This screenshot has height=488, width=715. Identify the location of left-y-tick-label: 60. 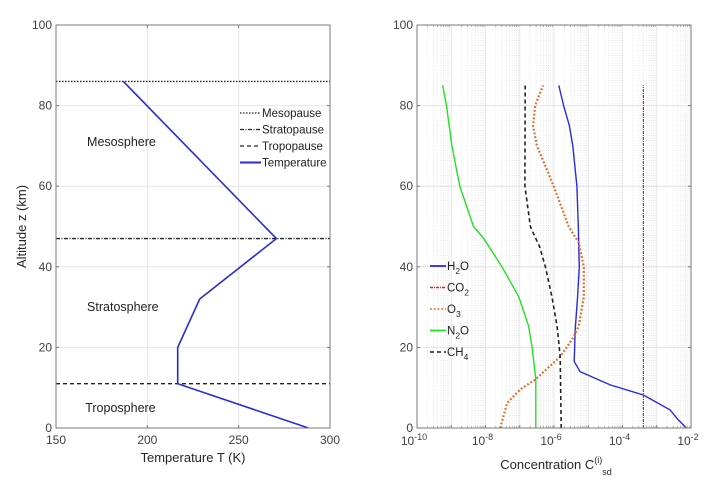
(46, 186).